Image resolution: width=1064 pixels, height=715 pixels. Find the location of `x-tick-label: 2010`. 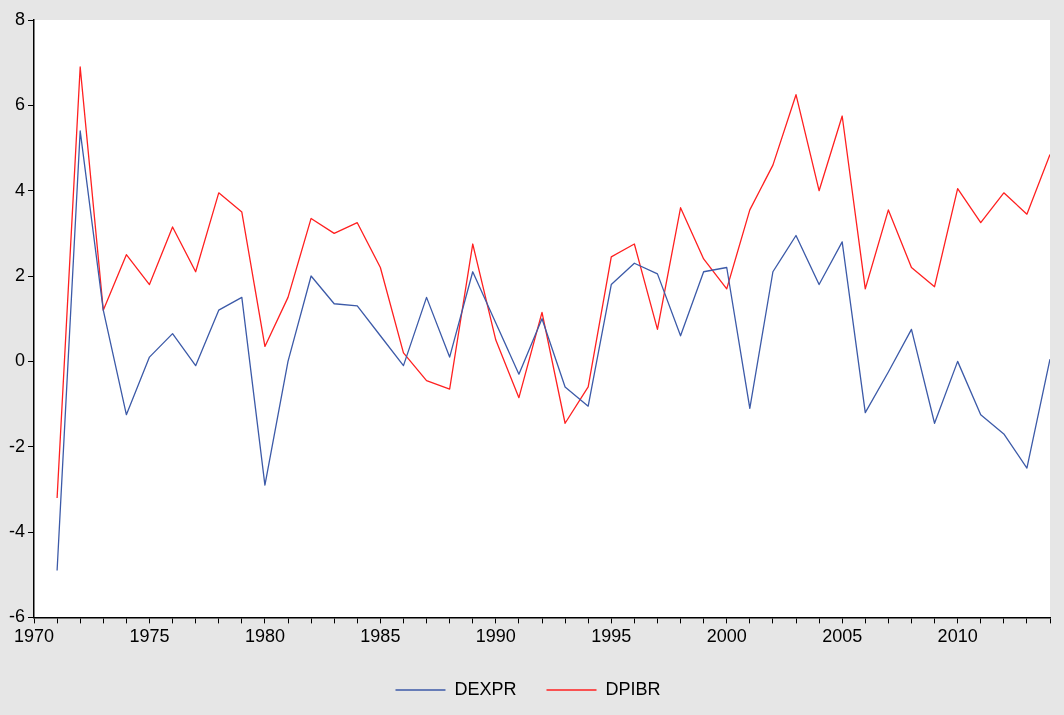

x-tick-label: 2010 is located at coordinates (957, 636).